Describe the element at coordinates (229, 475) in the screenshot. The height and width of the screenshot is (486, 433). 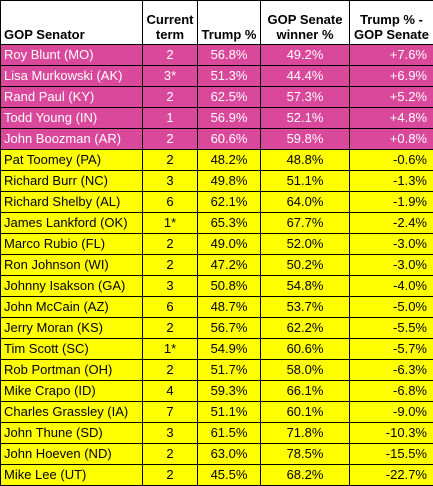
I see `trump-pct-cell: 45.5%` at that location.